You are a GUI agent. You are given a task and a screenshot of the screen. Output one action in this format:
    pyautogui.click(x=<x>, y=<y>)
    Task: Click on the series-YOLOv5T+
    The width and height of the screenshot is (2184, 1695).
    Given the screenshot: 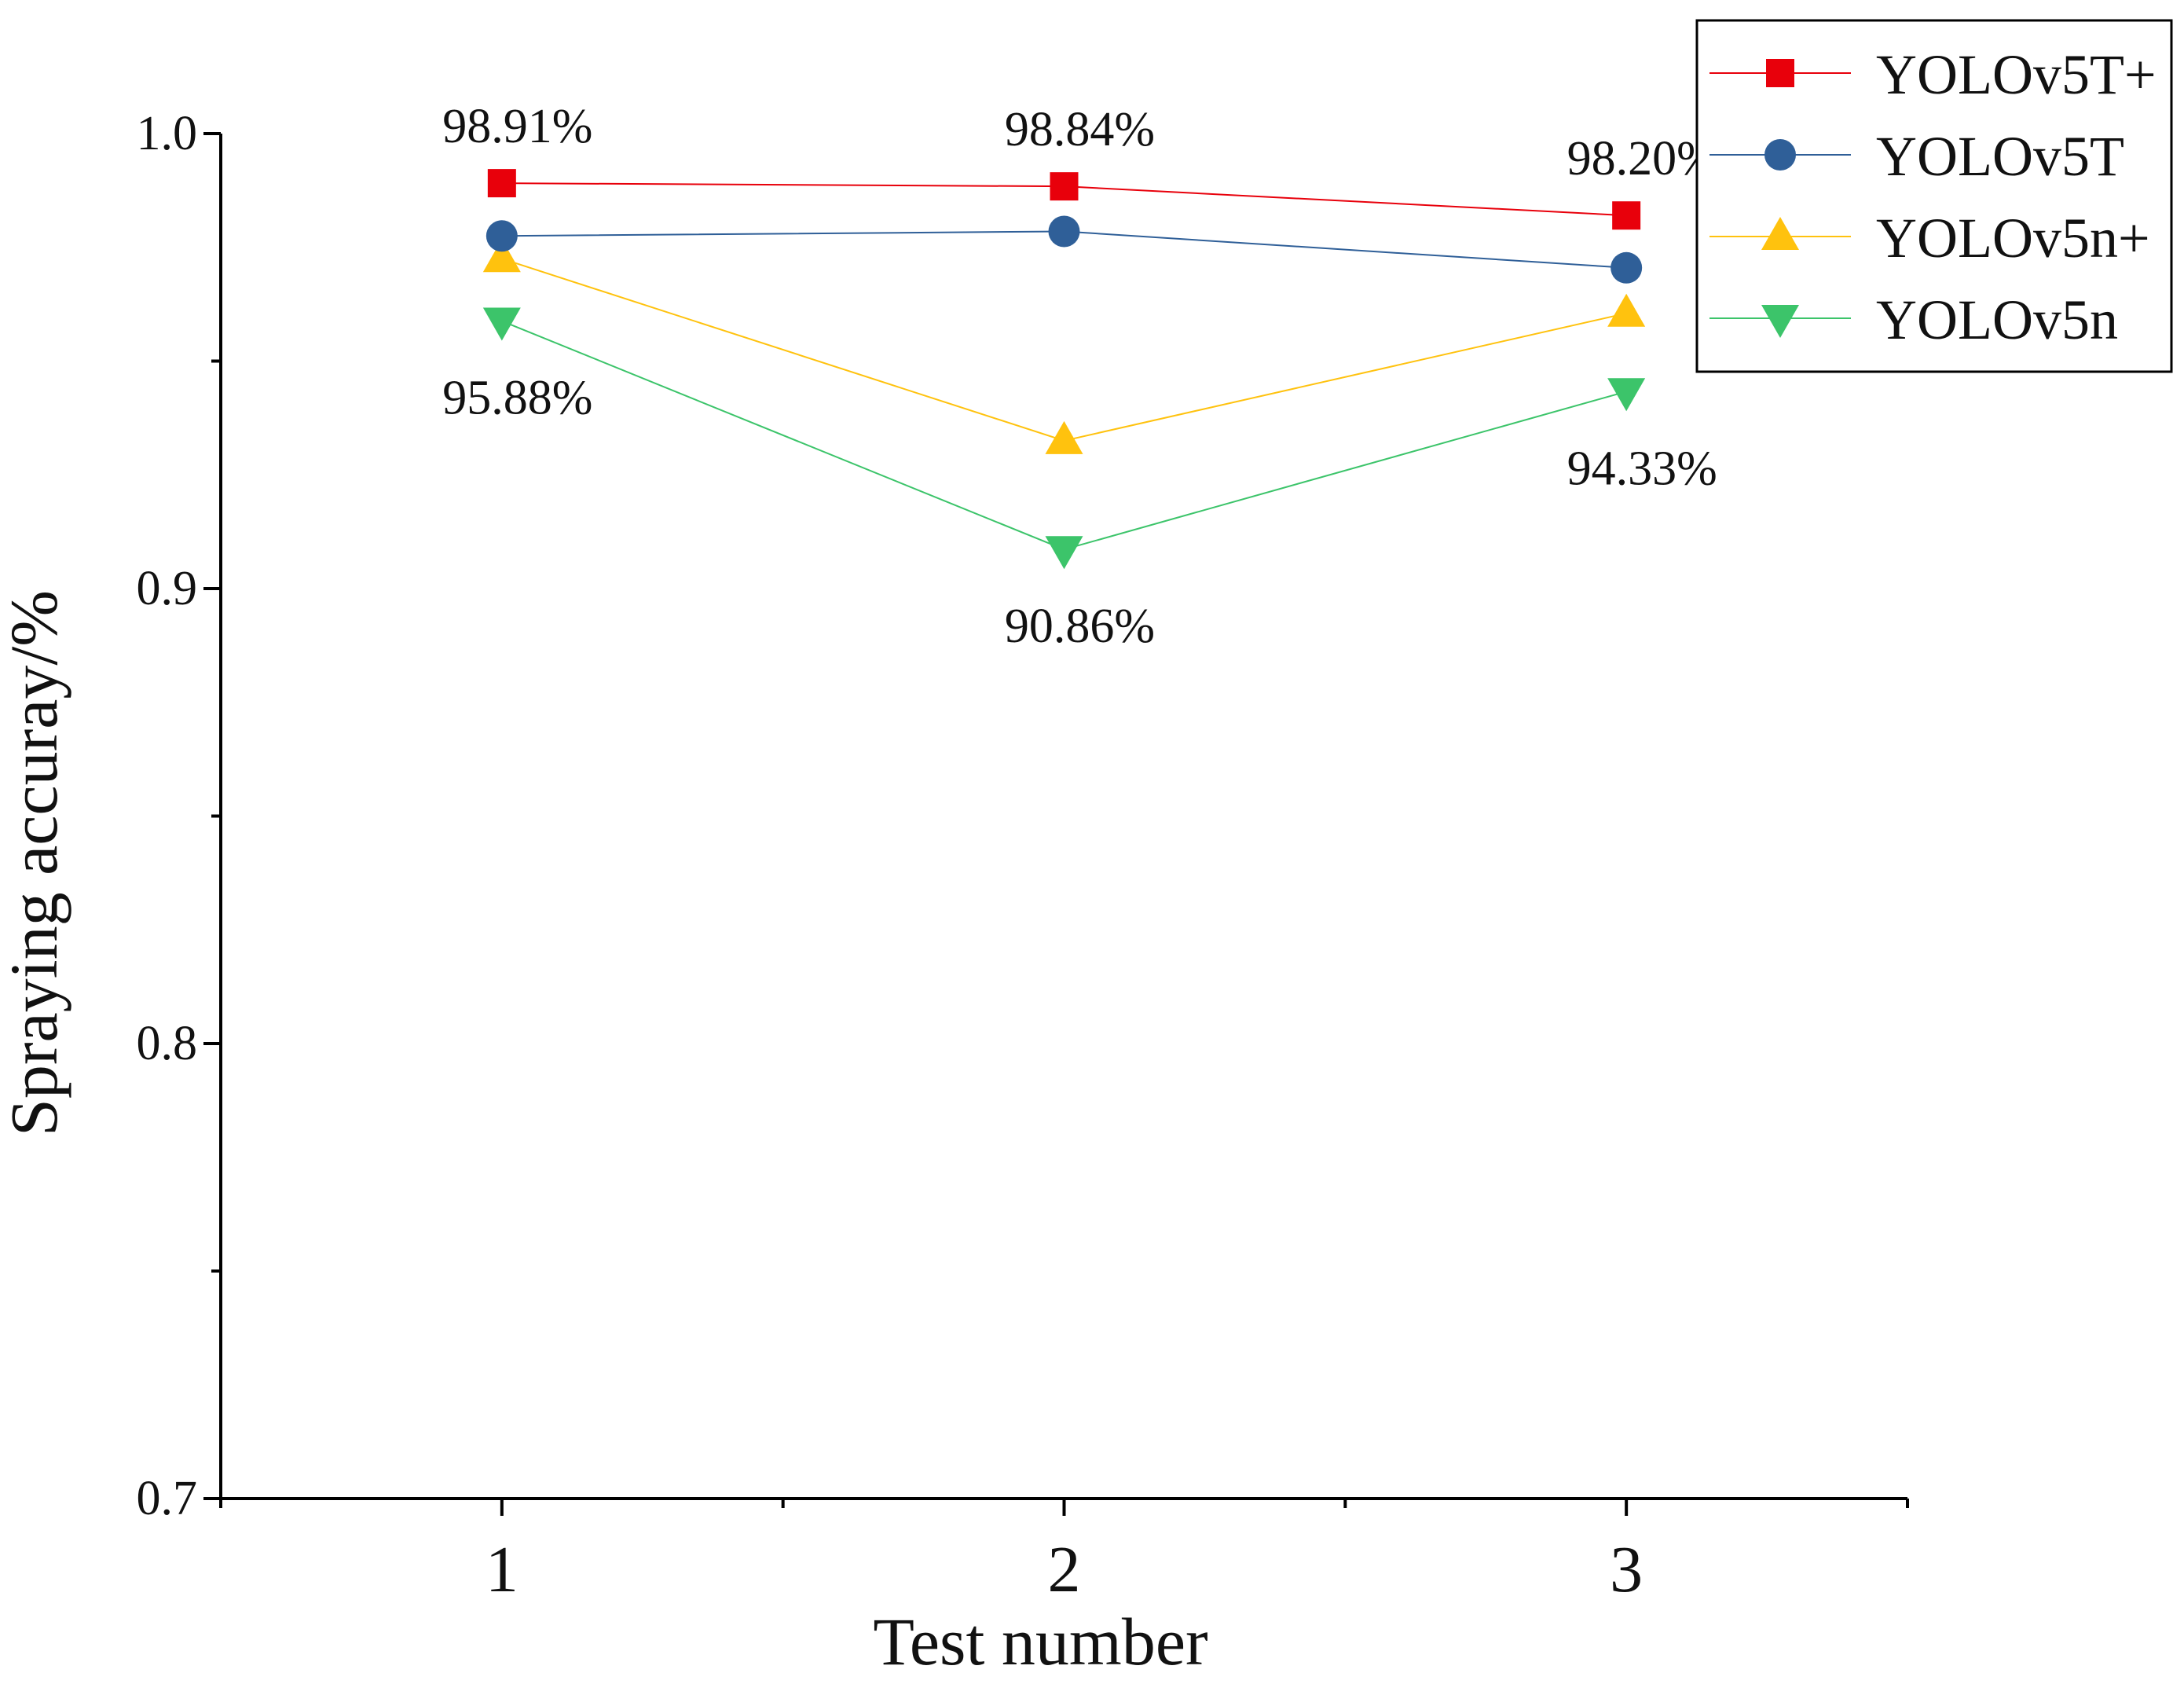 What is the action you would take?
    pyautogui.click(x=1064, y=199)
    